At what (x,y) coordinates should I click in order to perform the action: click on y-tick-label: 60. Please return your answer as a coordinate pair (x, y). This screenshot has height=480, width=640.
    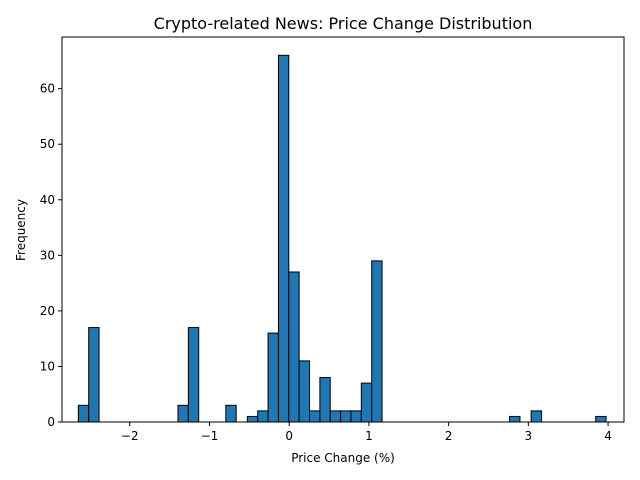
    Looking at the image, I should click on (47, 89).